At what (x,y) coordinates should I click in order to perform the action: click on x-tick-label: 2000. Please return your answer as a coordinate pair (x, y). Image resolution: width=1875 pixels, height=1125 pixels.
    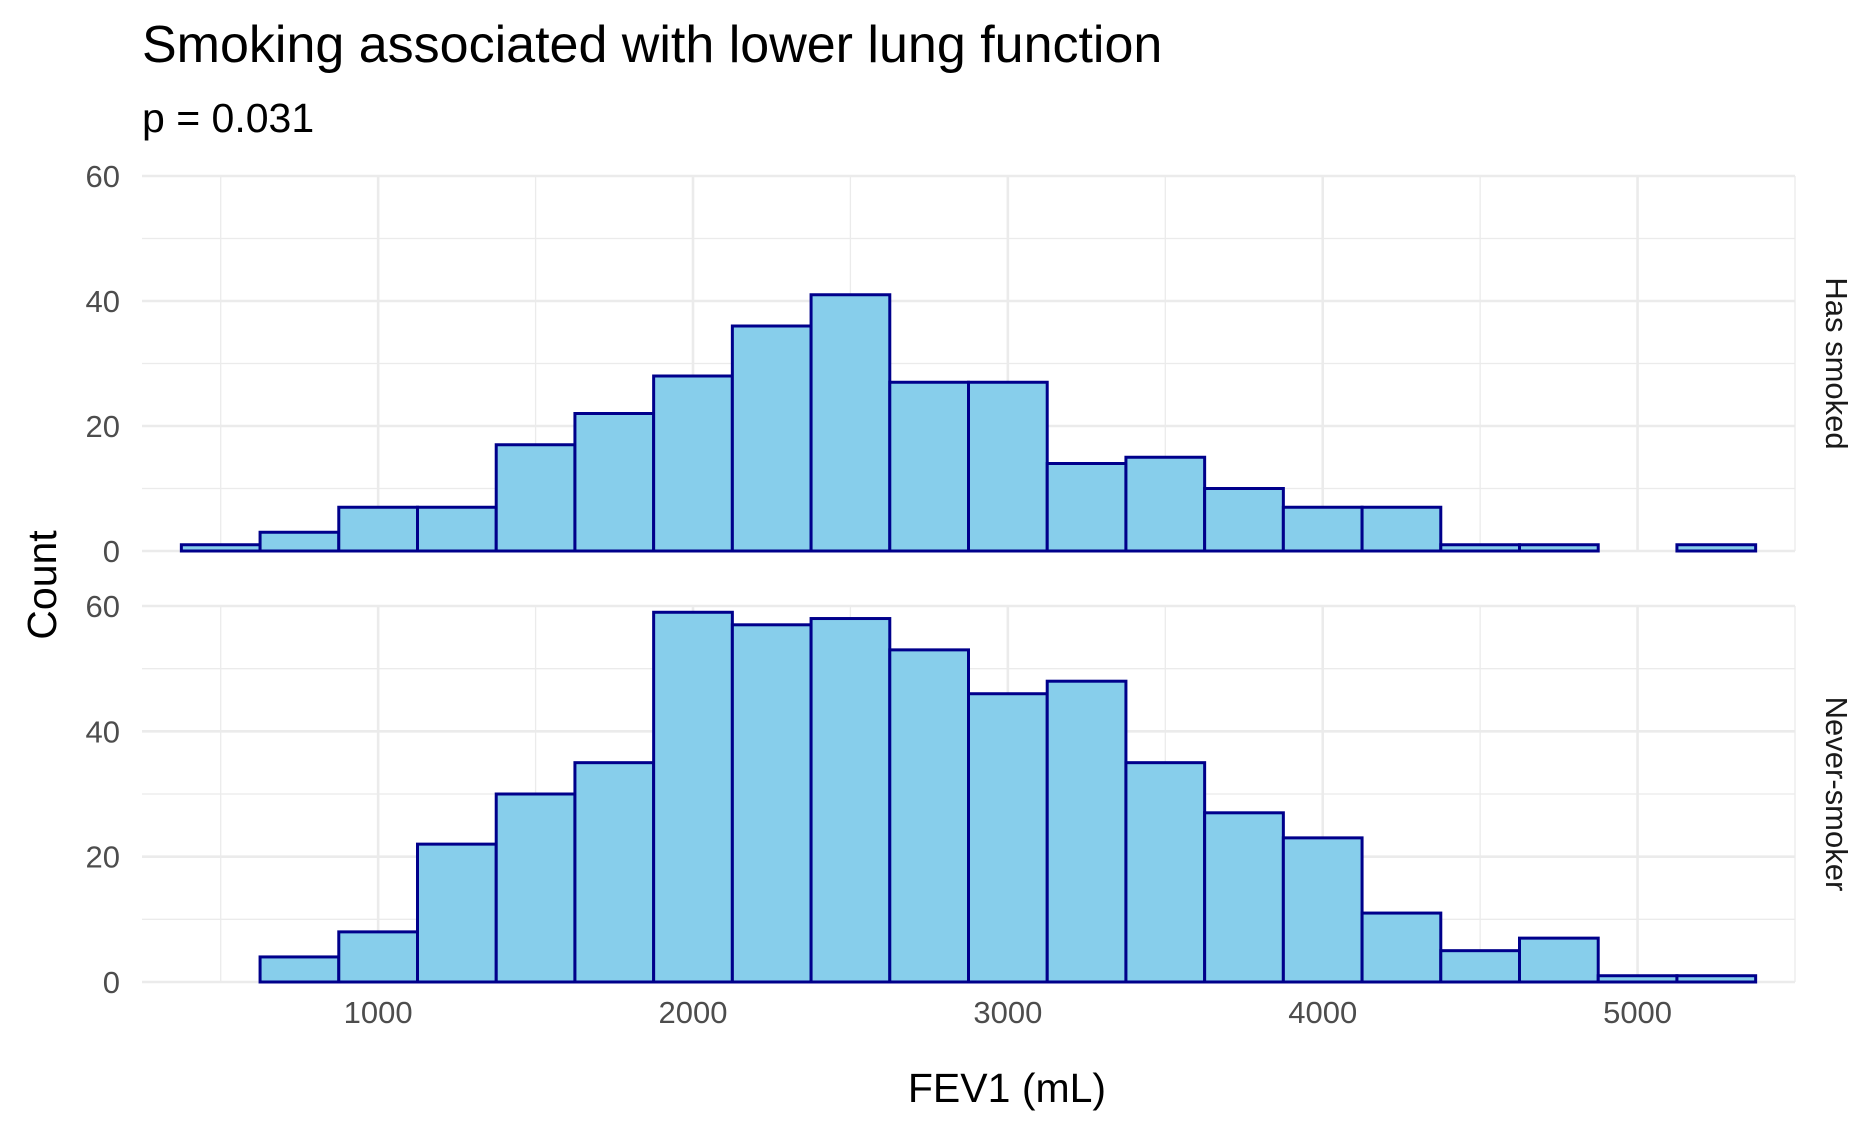
    Looking at the image, I should click on (693, 1012).